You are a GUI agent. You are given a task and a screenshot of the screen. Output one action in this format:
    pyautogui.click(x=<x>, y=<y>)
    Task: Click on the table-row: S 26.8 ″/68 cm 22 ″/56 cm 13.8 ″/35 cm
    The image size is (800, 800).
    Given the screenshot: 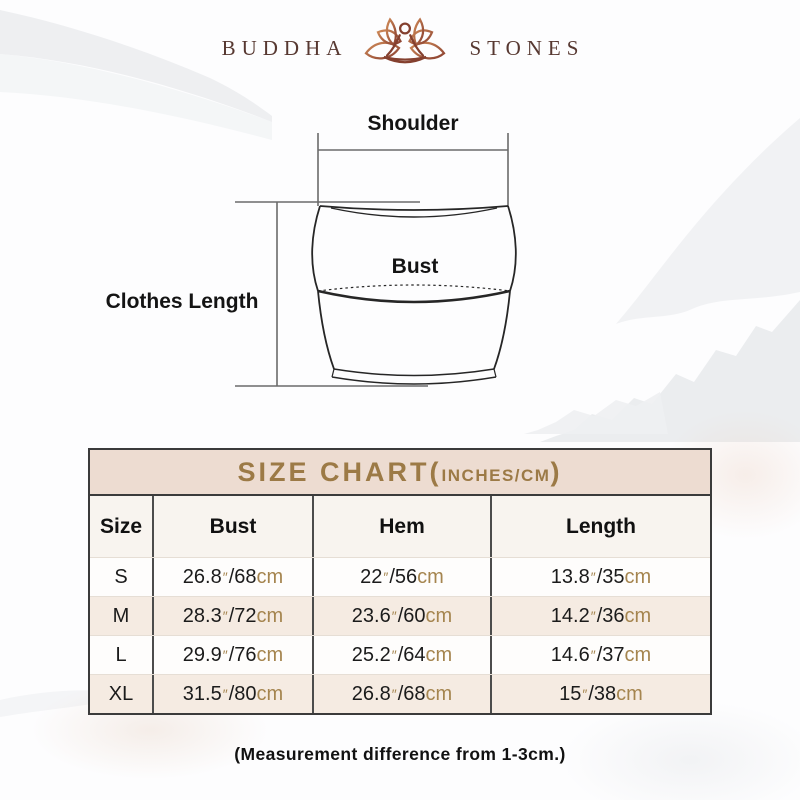 What is the action you would take?
    pyautogui.click(x=400, y=576)
    